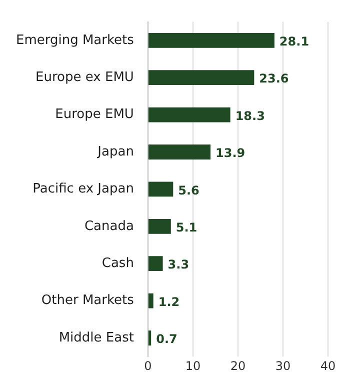 Image resolution: width=340 pixels, height=379 pixels. I want to click on y-tick-label: Canada, so click(109, 226).